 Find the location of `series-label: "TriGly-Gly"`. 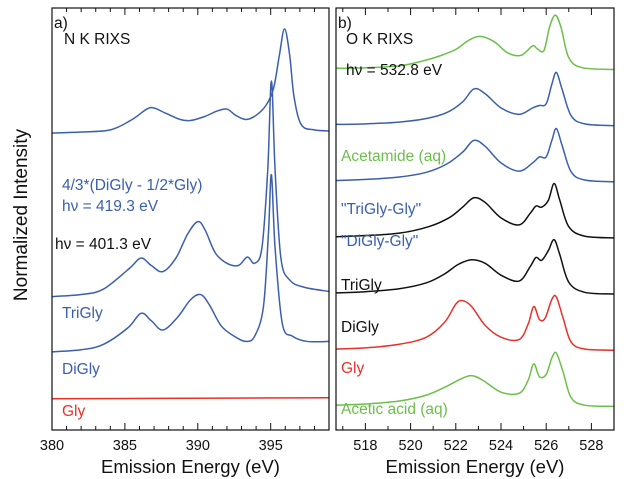

series-label: "TriGly-Gly" is located at coordinates (381, 209).